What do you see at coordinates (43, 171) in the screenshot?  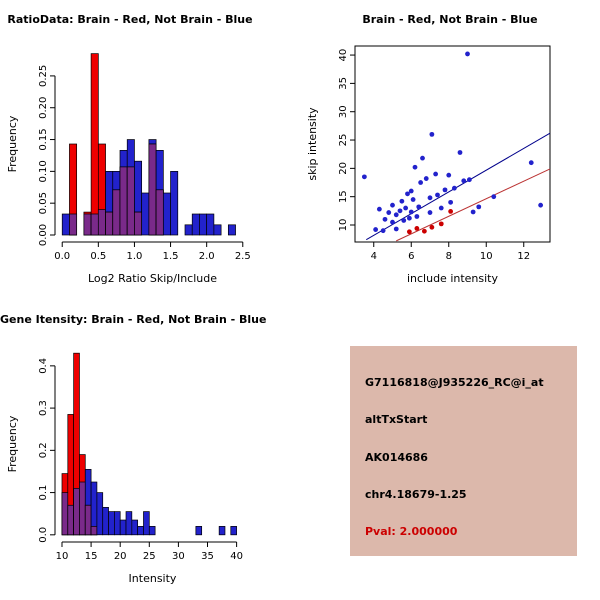 I see `svg-text: 0.10` at bounding box center [43, 171].